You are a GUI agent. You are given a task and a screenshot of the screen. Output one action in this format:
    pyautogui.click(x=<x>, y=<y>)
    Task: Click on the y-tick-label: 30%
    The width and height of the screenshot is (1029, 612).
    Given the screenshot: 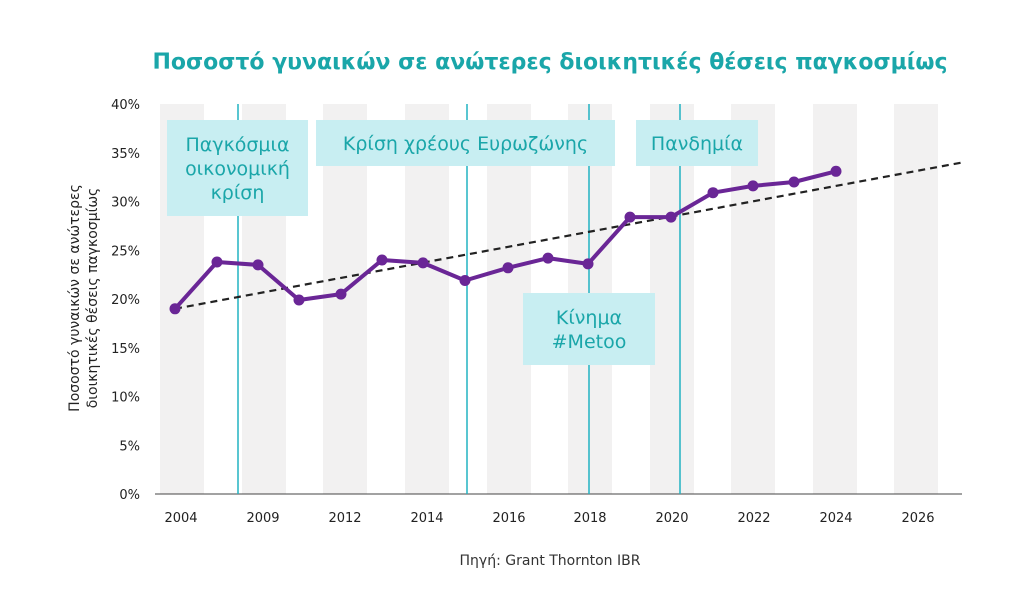 What is the action you would take?
    pyautogui.click(x=125, y=203)
    